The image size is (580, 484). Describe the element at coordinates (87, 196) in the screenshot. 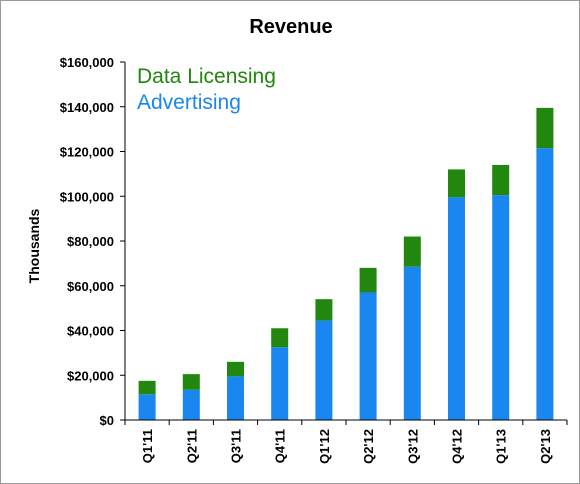

I see `y-tick-label: $100,000` at that location.